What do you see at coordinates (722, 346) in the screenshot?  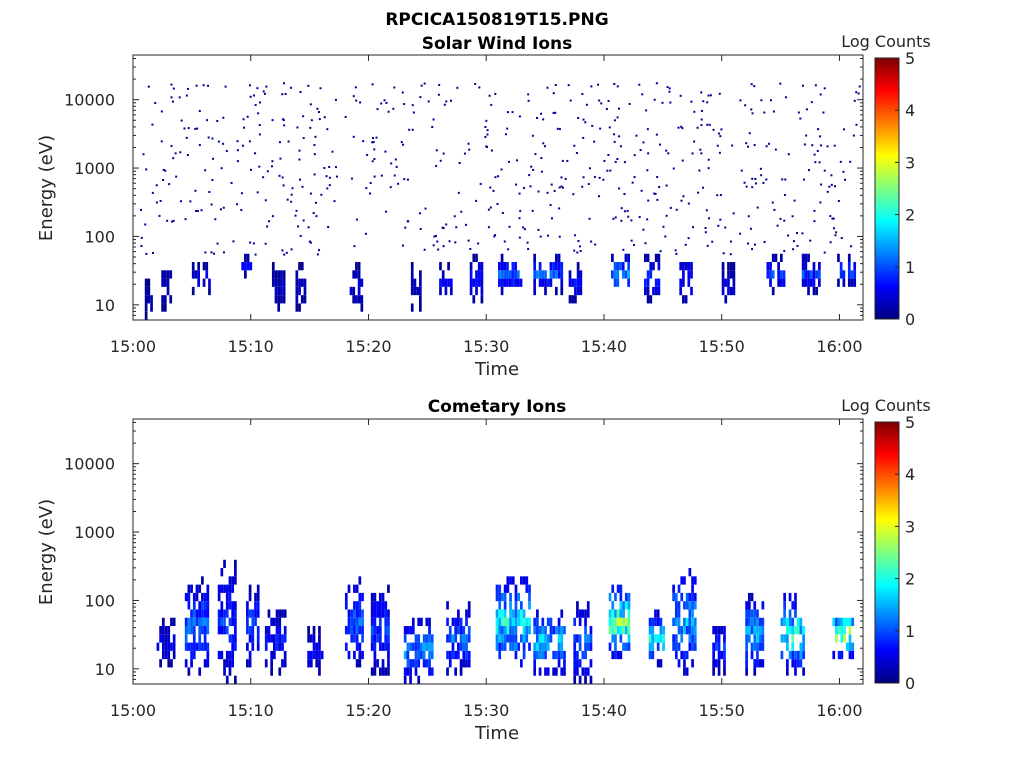 I see `x-tick-label: 15:50` at bounding box center [722, 346].